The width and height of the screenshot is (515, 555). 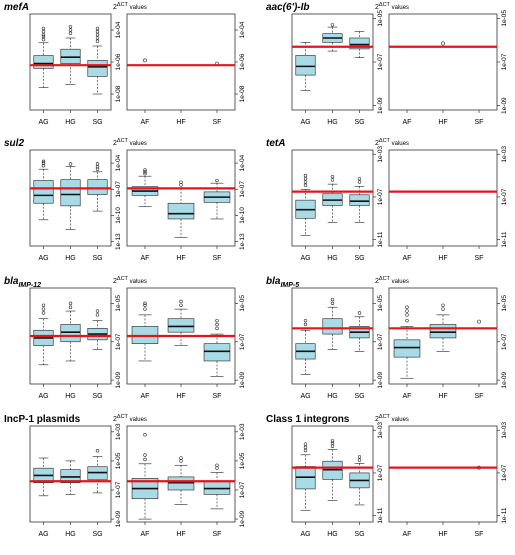 What do you see at coordinates (97, 122) in the screenshot?
I see `category-label: SG` at bounding box center [97, 122].